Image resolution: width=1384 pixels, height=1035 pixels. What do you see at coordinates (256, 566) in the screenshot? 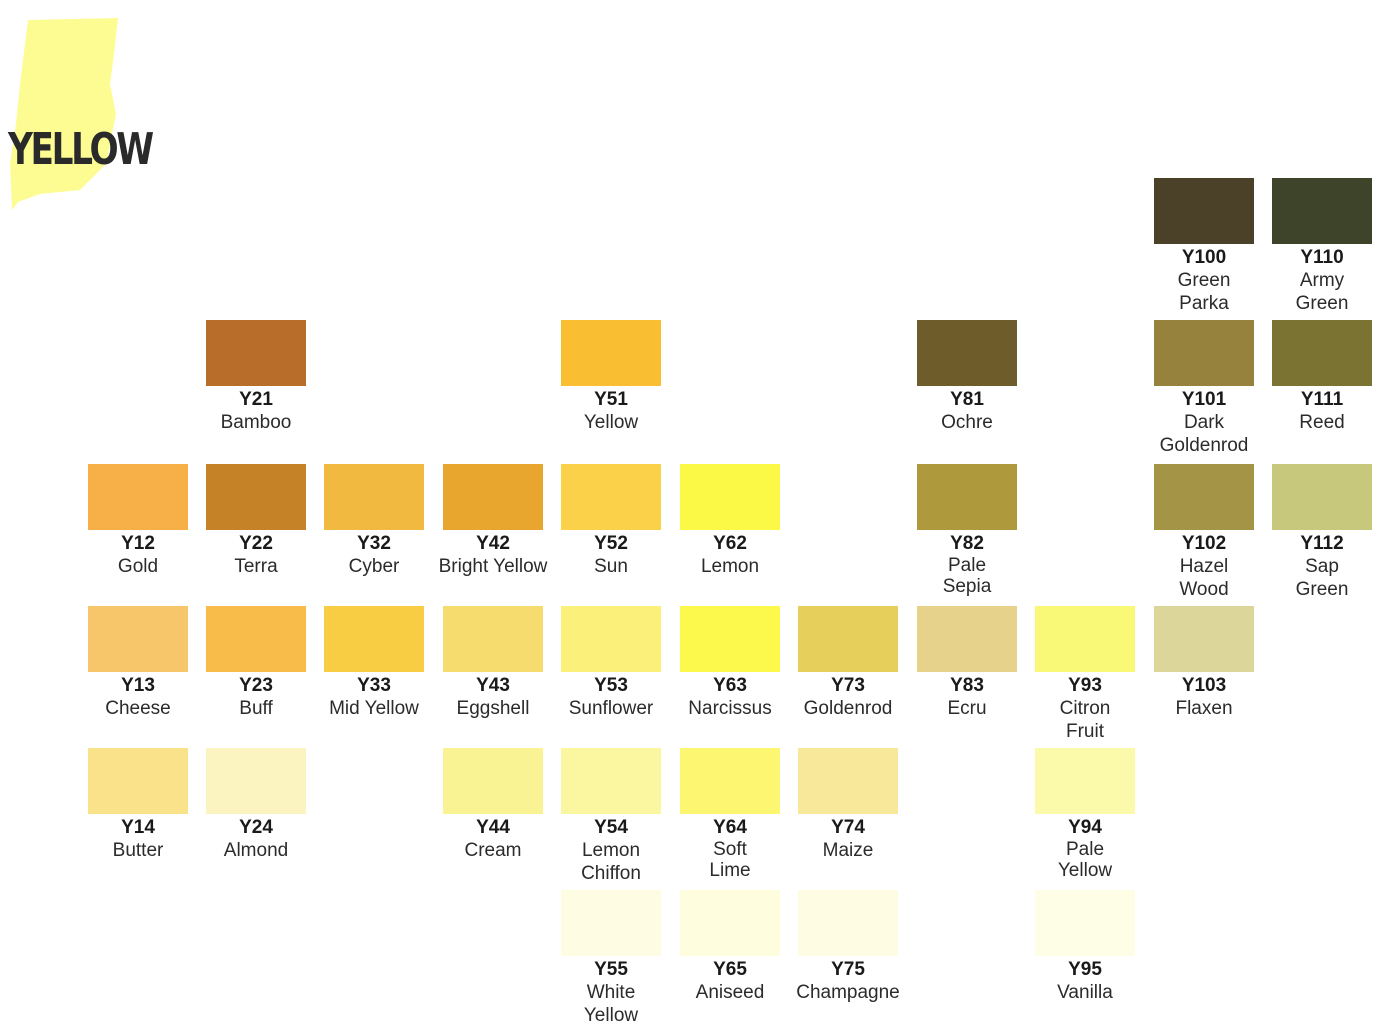
I see `color-name: Terra` at bounding box center [256, 566].